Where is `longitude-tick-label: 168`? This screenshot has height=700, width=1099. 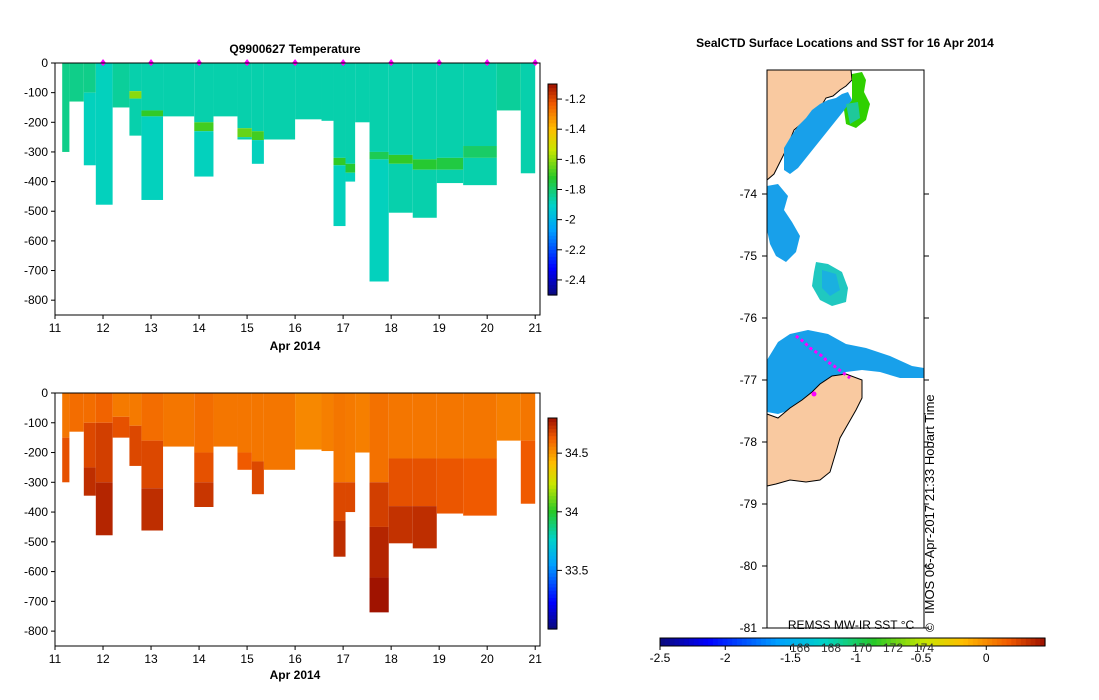 longitude-tick-label: 168 is located at coordinates (831, 648).